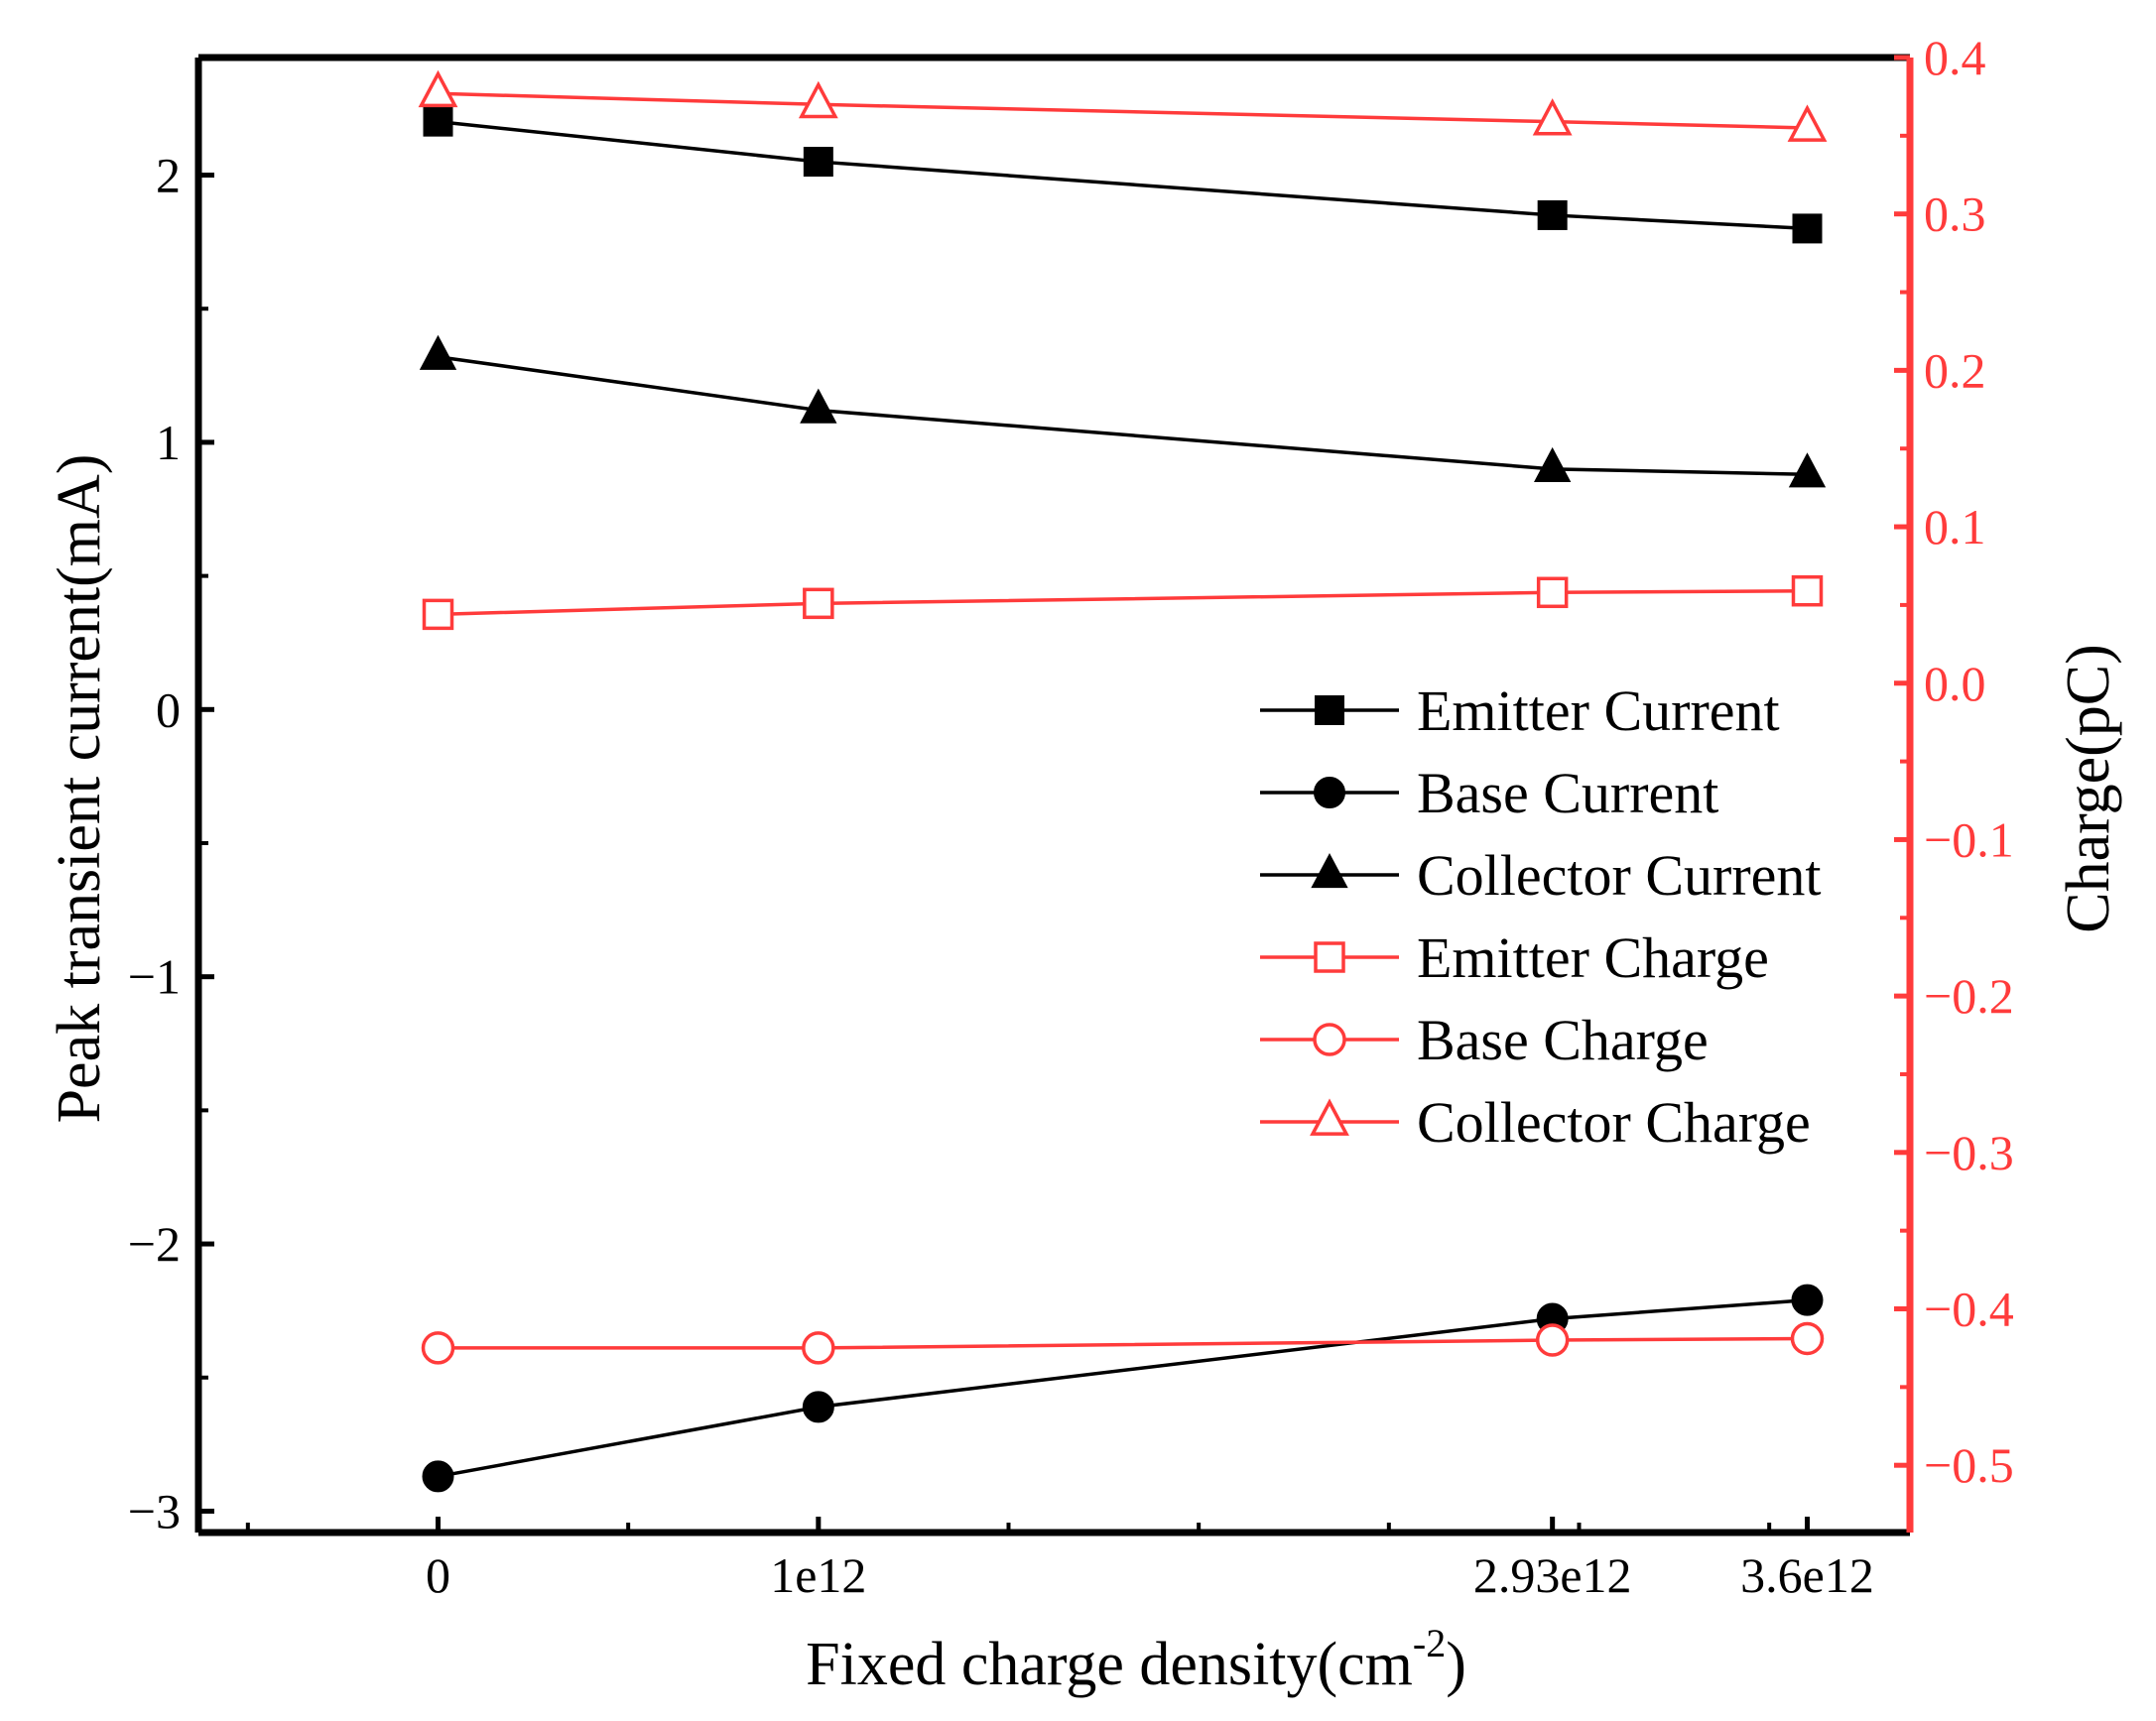 This screenshot has width=2156, height=1721. I want to click on y-left-tick-label: −3, so click(154, 1510).